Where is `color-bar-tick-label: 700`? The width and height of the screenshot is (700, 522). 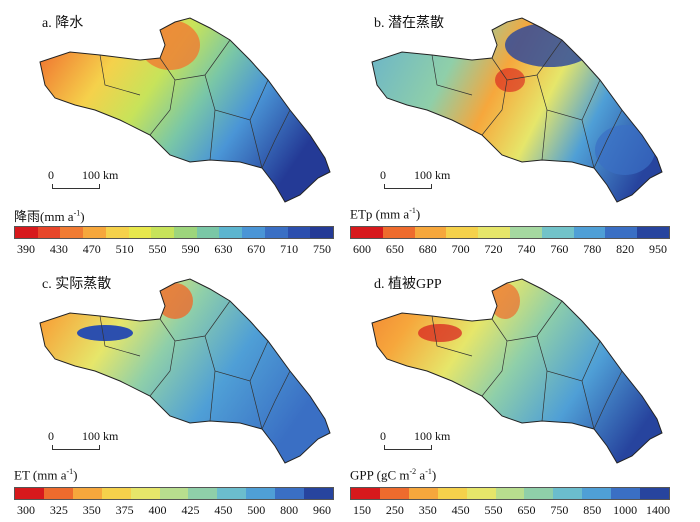
color-bar-tick-label: 700 is located at coordinates (461, 249).